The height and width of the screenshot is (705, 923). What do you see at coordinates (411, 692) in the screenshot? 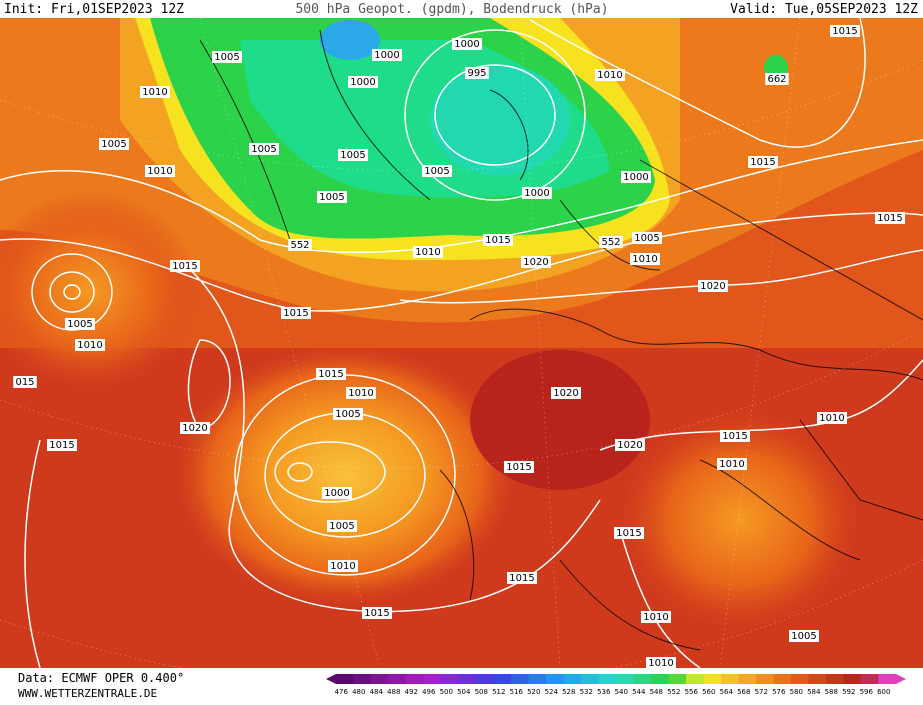
I see `legend-label: 492` at bounding box center [411, 692].